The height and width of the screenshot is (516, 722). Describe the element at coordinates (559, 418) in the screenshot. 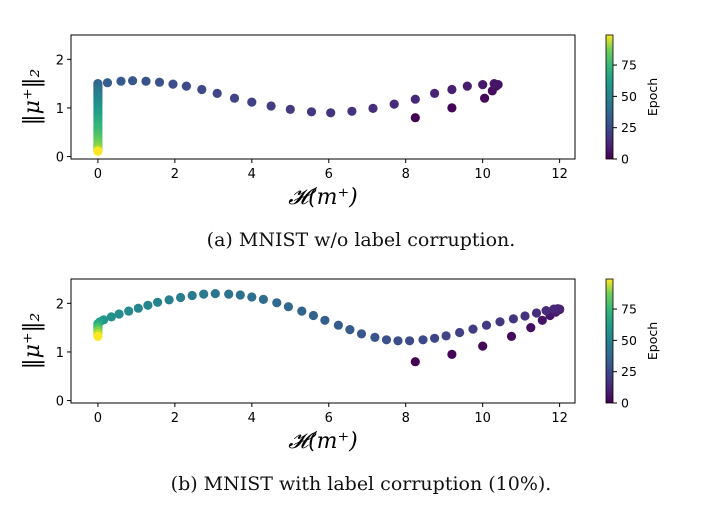

I see `x-tick-label: 12` at that location.